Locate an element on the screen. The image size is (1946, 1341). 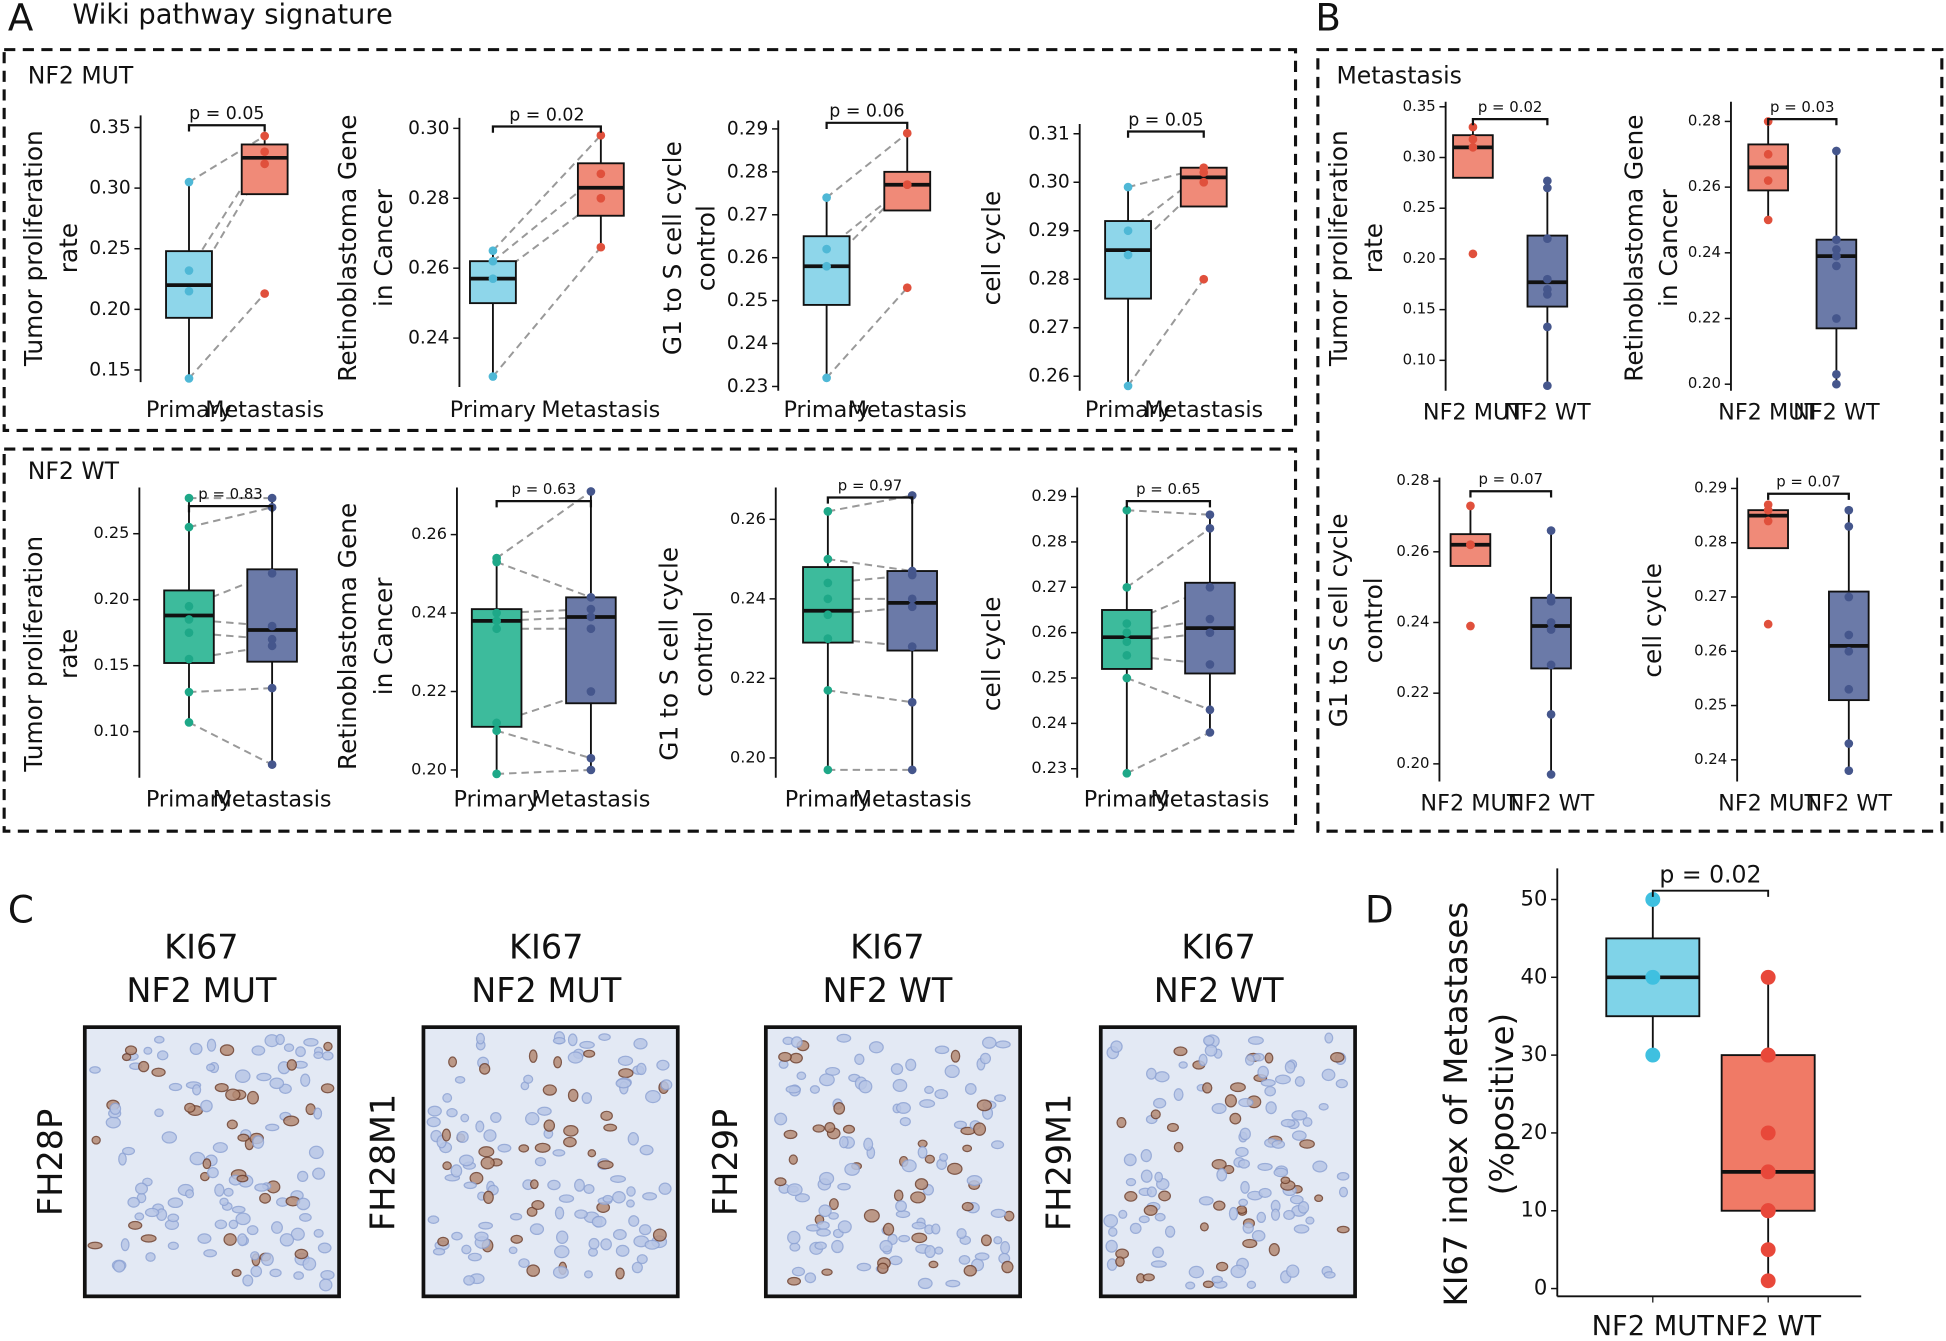
ihc-title: KI67 is located at coordinates (546, 946).